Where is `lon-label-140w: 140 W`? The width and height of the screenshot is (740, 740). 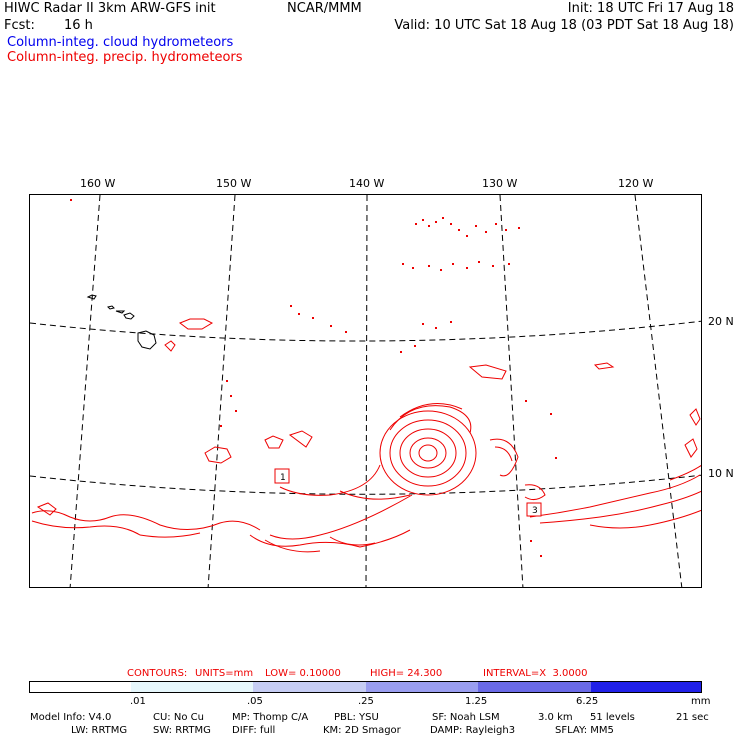
lon-label-140w: 140 W is located at coordinates (367, 183).